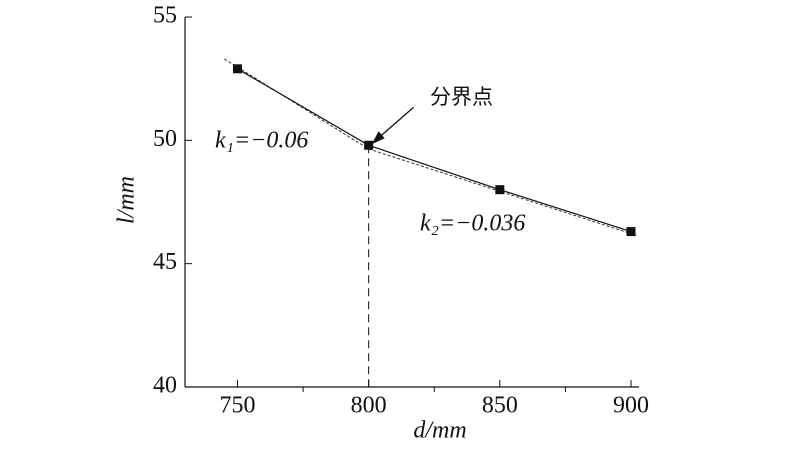 Image resolution: width=800 pixels, height=450 pixels. I want to click on y-tick-label: 55, so click(165, 16).